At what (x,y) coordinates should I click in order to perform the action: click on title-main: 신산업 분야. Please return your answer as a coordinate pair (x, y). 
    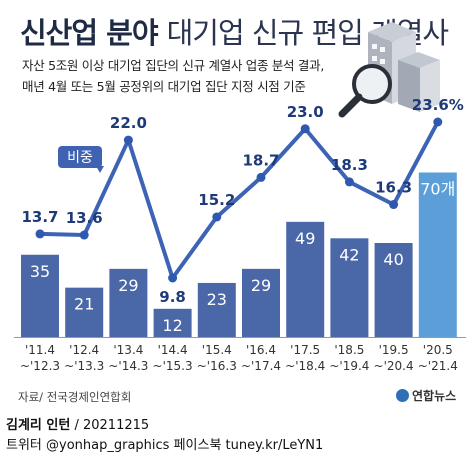
    Looking at the image, I should click on (89, 33).